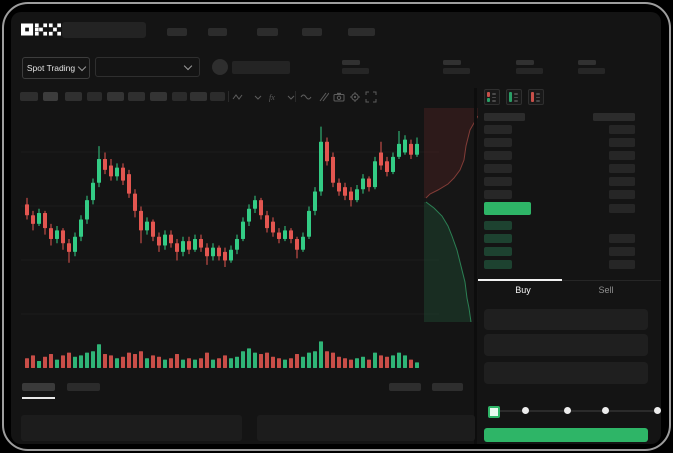 Image resolution: width=673 pixels, height=453 pixels. Describe the element at coordinates (606, 290) in the screenshot. I see `tab-sell: Sell` at that location.